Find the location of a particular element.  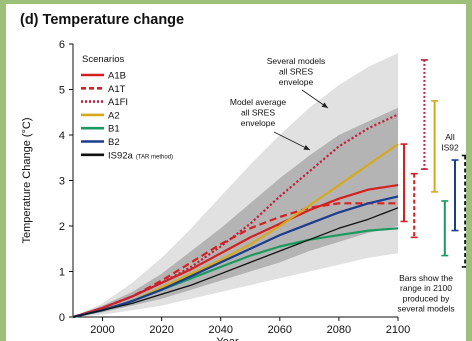

y-tick-label: 0 is located at coordinates (62, 318).